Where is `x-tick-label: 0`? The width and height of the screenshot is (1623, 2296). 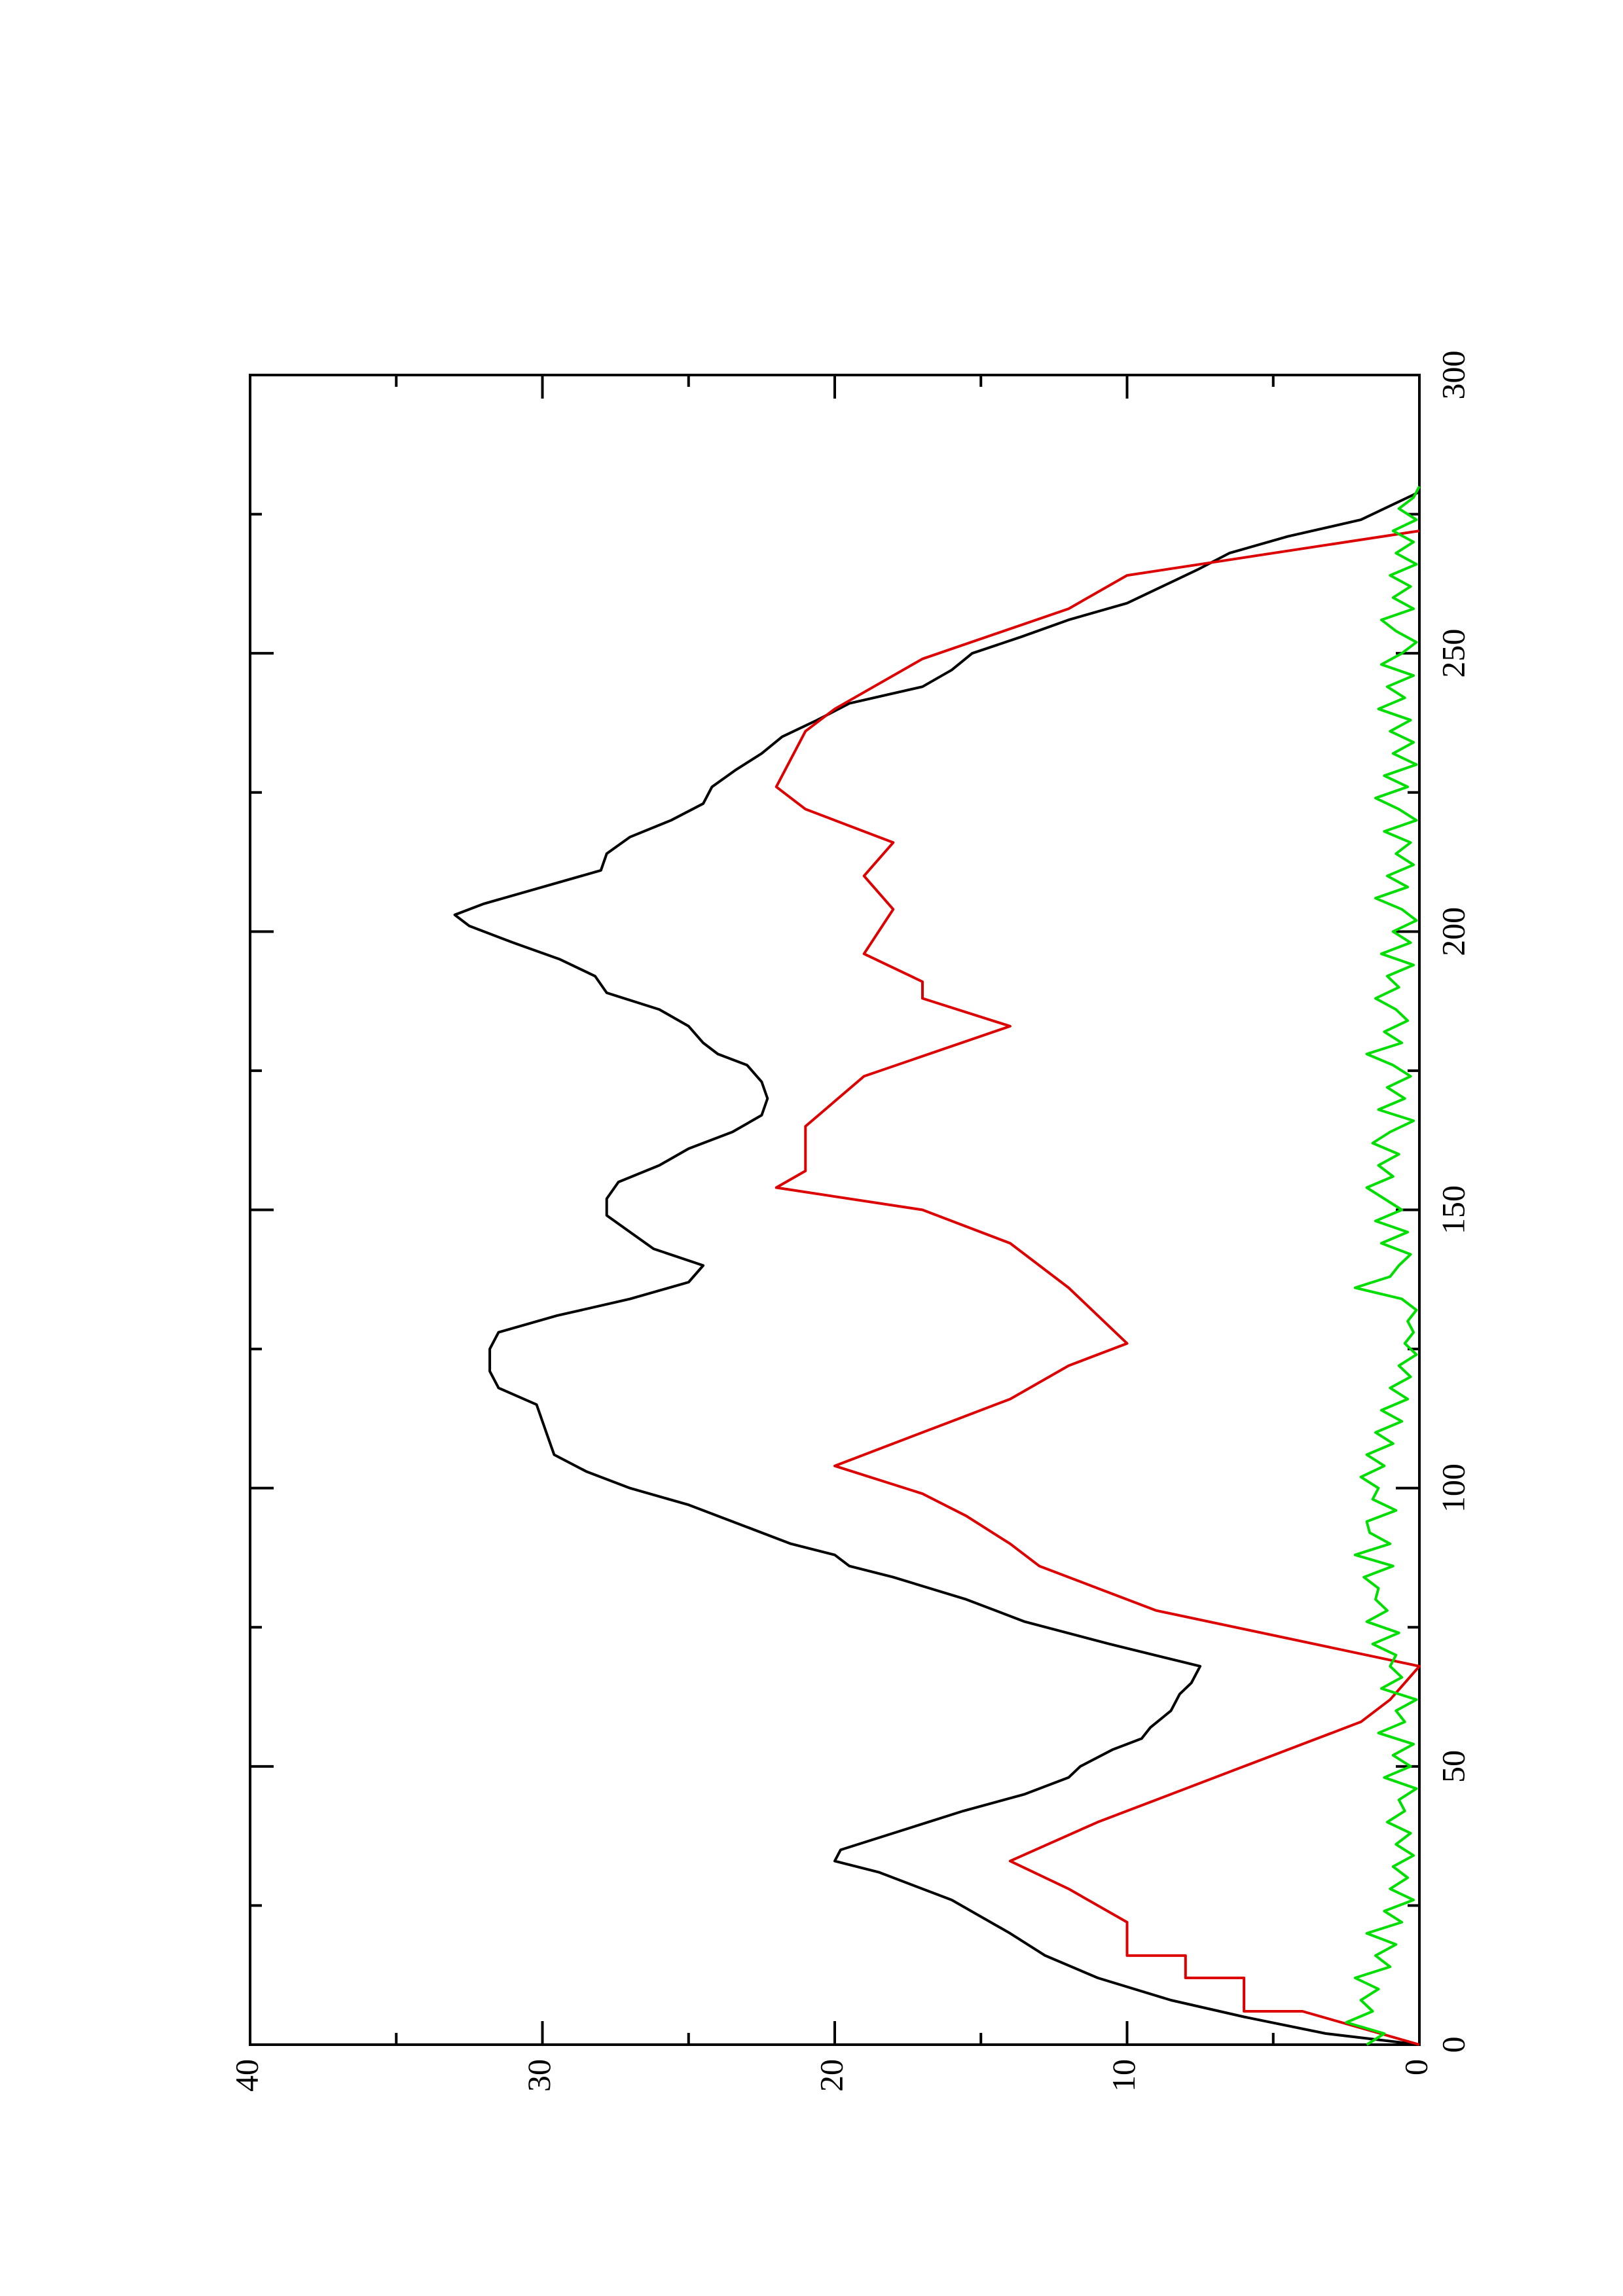 x-tick-label: 0 is located at coordinates (1452, 2045).